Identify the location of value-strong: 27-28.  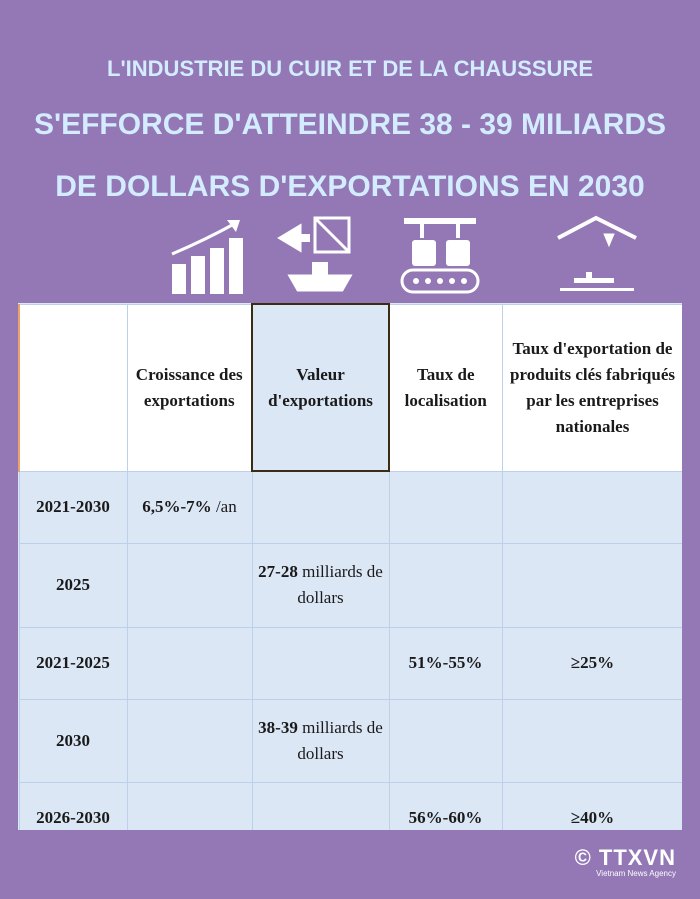
(278, 571).